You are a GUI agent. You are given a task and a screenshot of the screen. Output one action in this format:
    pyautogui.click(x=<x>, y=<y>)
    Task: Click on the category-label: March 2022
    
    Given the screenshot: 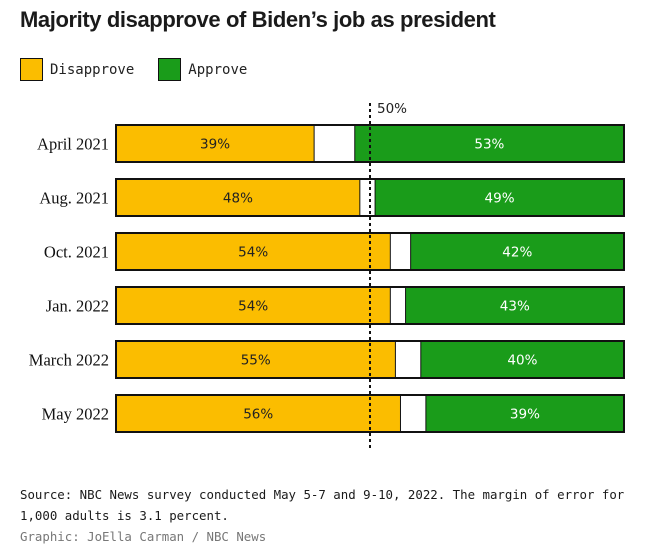 What is the action you would take?
    pyautogui.click(x=69, y=360)
    